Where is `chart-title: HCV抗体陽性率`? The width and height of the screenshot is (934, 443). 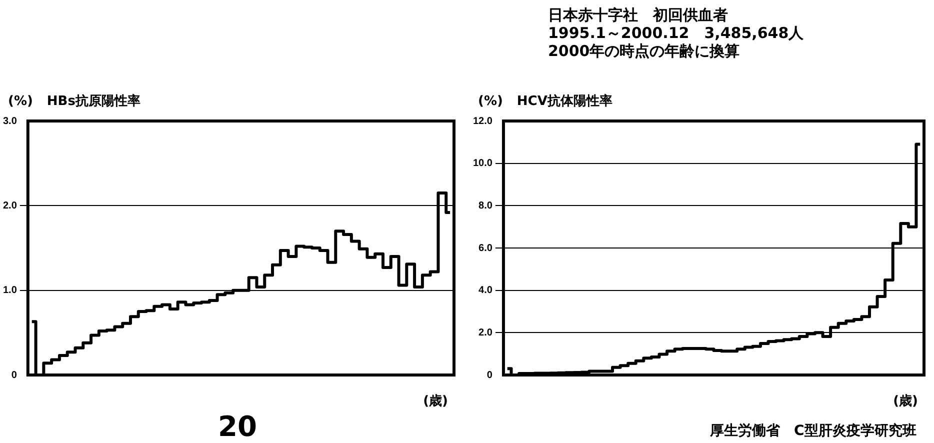
chart-title: HCV抗体陽性率 is located at coordinates (564, 101).